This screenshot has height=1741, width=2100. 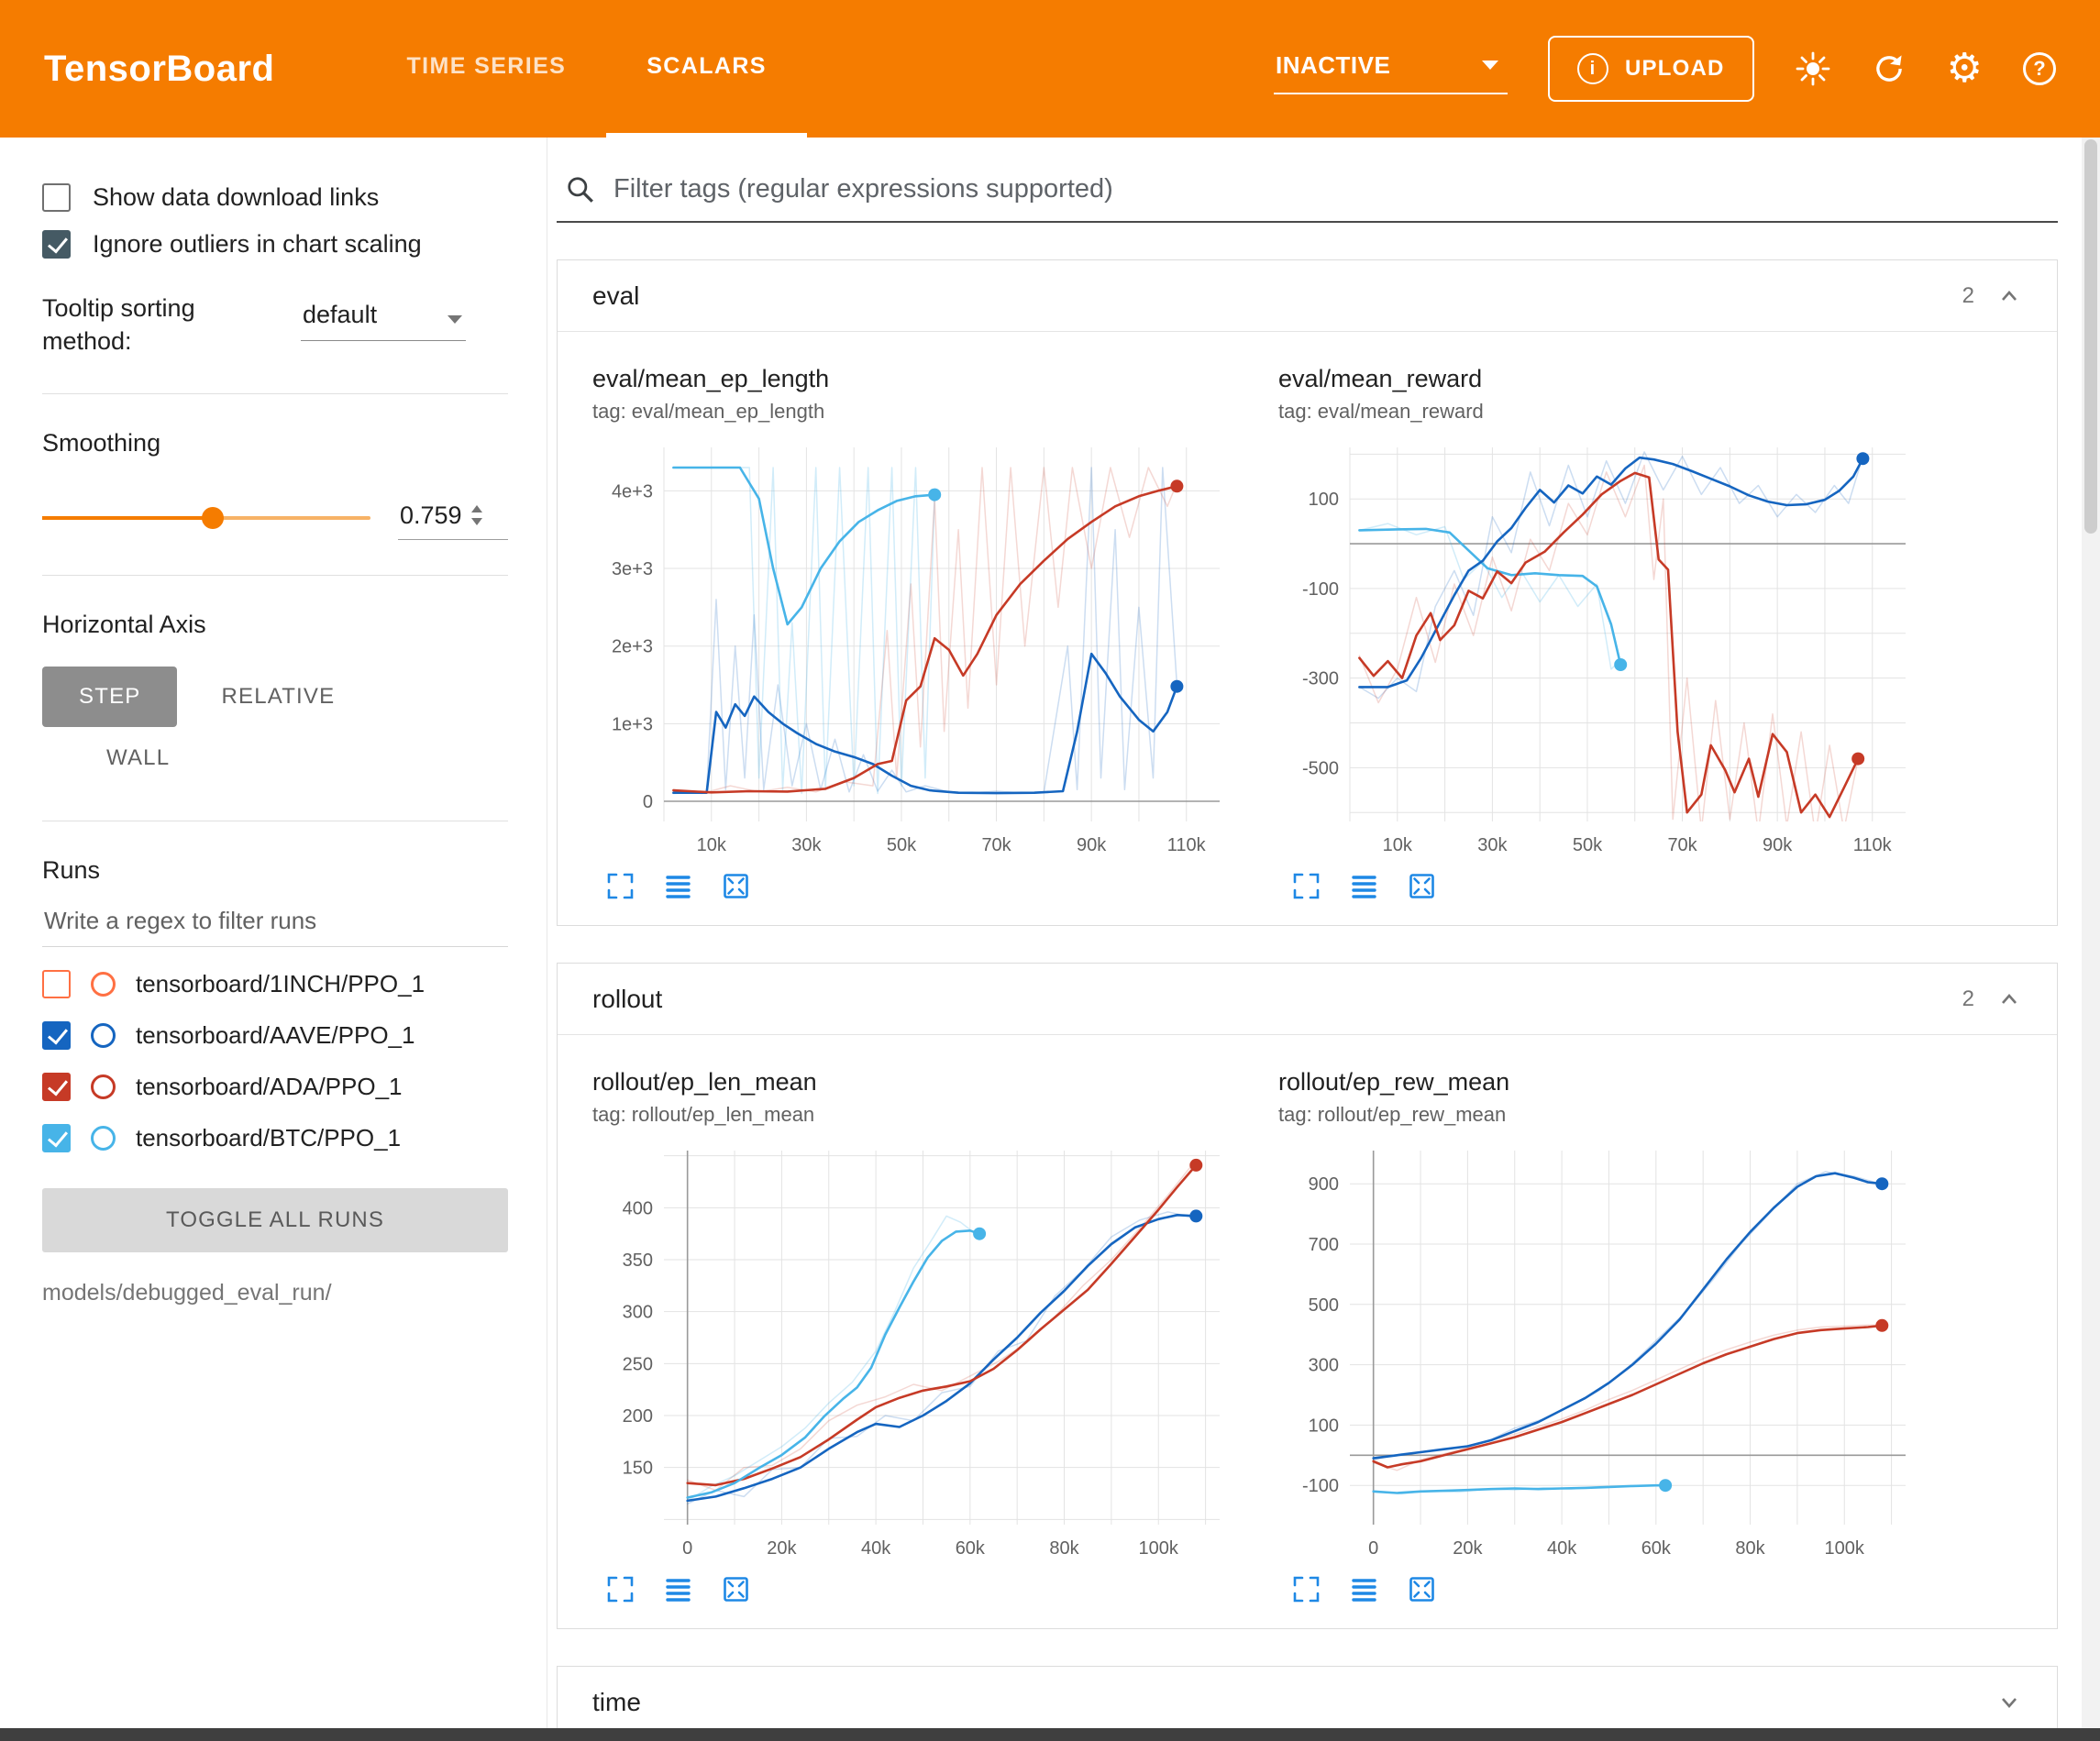 I want to click on upload-button: i UPLOAD, so click(x=1651, y=69).